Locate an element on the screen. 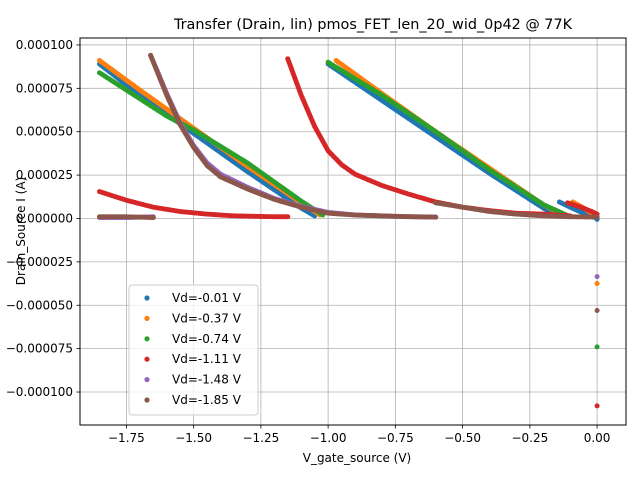 The image size is (640, 480). y-tick-label: 0.000000 is located at coordinates (44, 218).